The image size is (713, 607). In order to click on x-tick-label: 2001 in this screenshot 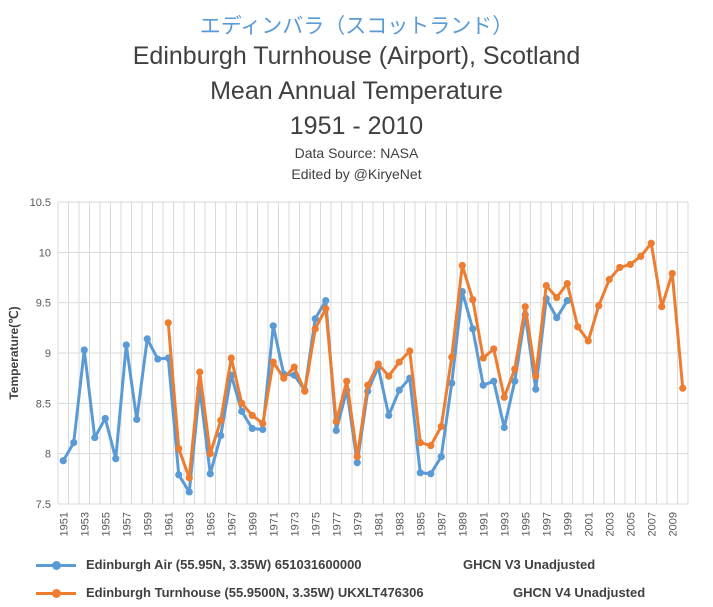, I will do `click(589, 524)`.